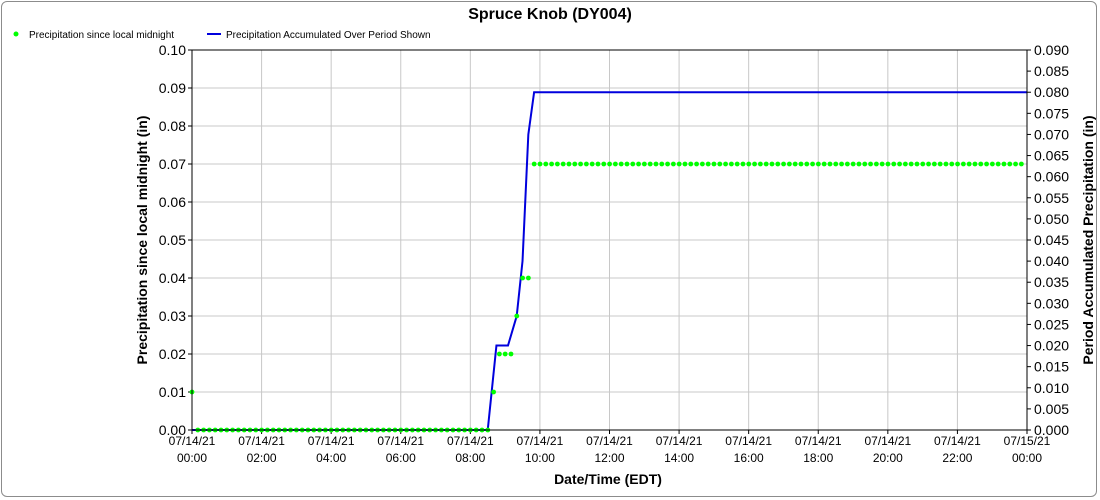 The height and width of the screenshot is (500, 1100). Describe the element at coordinates (401, 458) in the screenshot. I see `x-tick-label-time: 06:00` at that location.